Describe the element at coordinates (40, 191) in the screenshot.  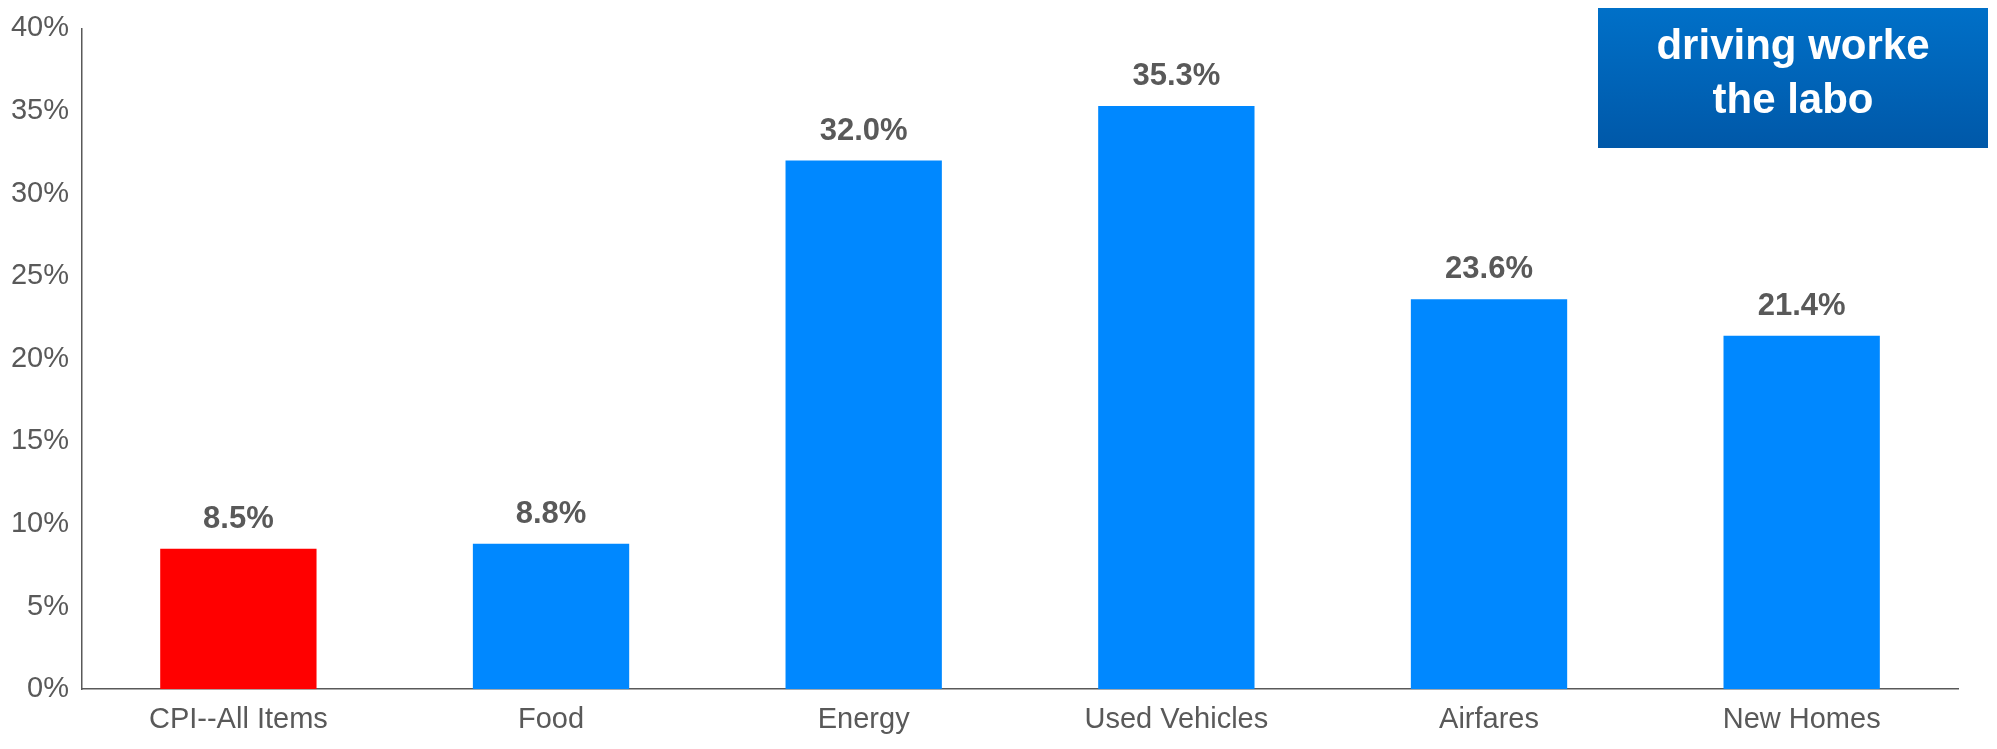
I see `y-tick-label: 30%` at that location.